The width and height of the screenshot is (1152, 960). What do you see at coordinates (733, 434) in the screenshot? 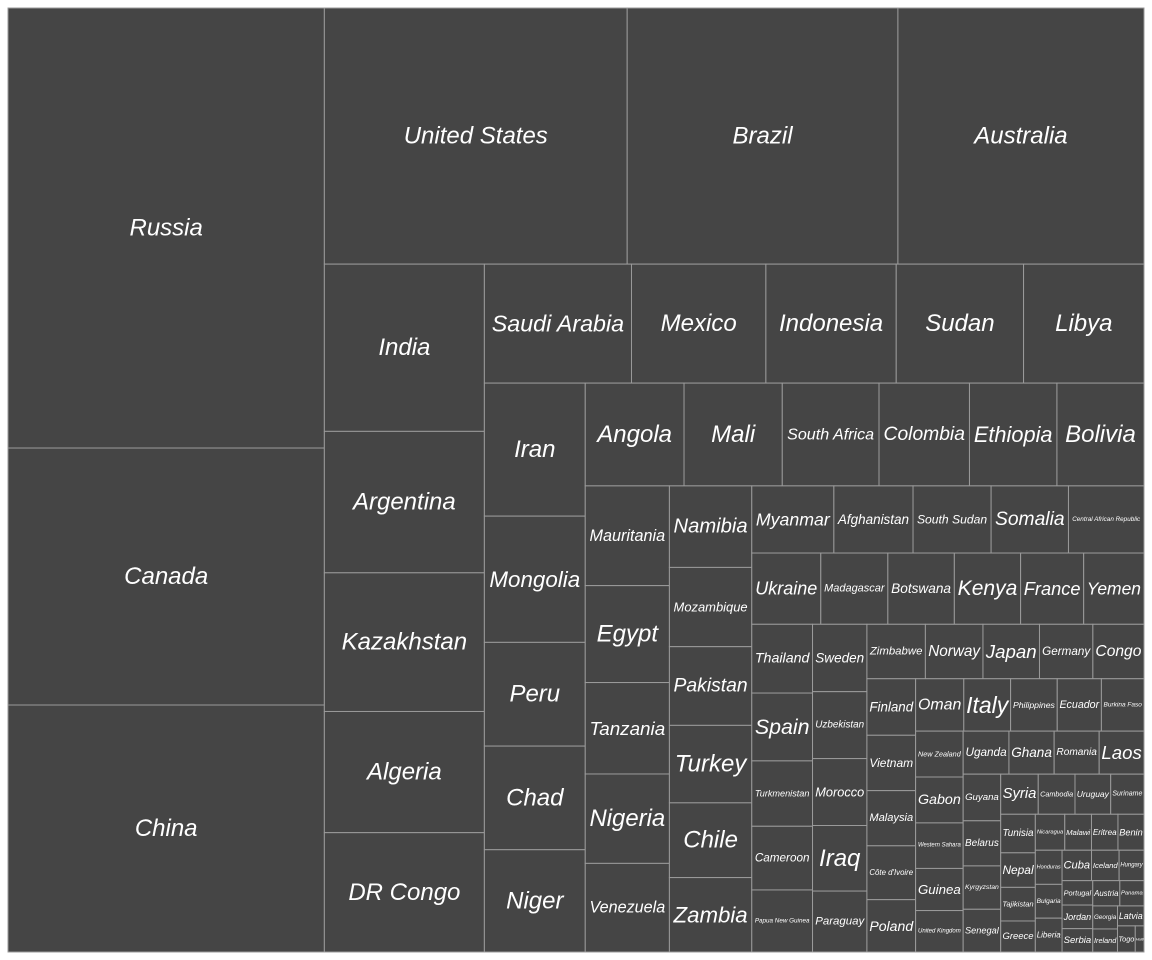
I see `tile-label-mali: Mali` at bounding box center [733, 434].